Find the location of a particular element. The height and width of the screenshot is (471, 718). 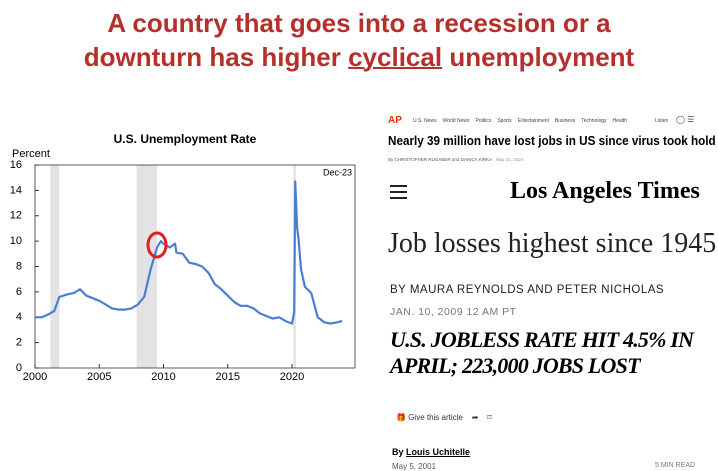

nav-item: Politics is located at coordinates (483, 121).